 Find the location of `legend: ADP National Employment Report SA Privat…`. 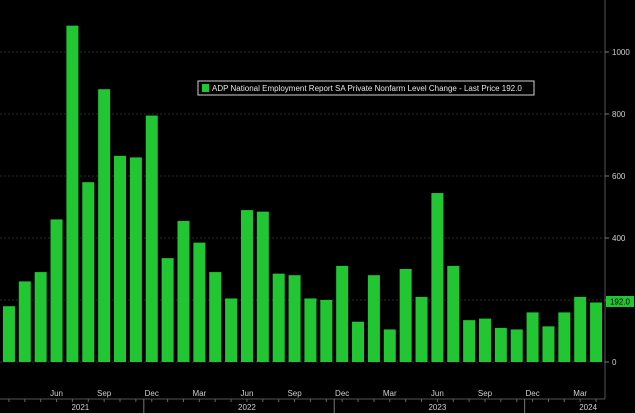

legend: ADP National Employment Report SA Privat… is located at coordinates (366, 88).